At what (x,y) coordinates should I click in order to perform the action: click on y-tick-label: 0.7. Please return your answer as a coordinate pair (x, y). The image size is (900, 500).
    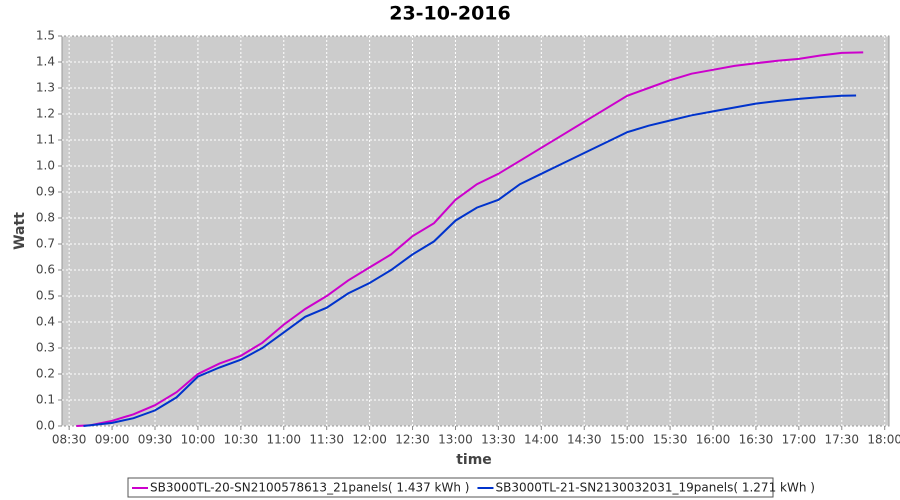
    Looking at the image, I should click on (45, 244).